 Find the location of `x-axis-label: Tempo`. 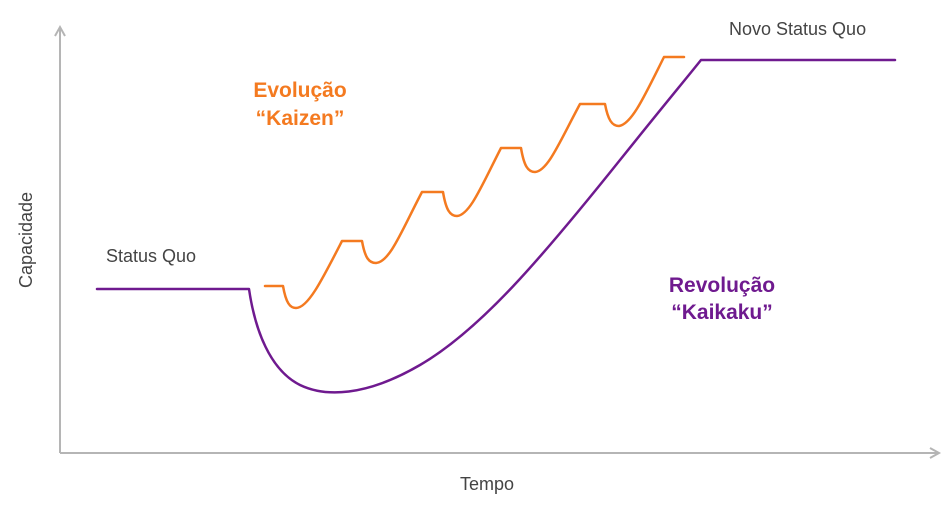

x-axis-label: Tempo is located at coordinates (487, 484).